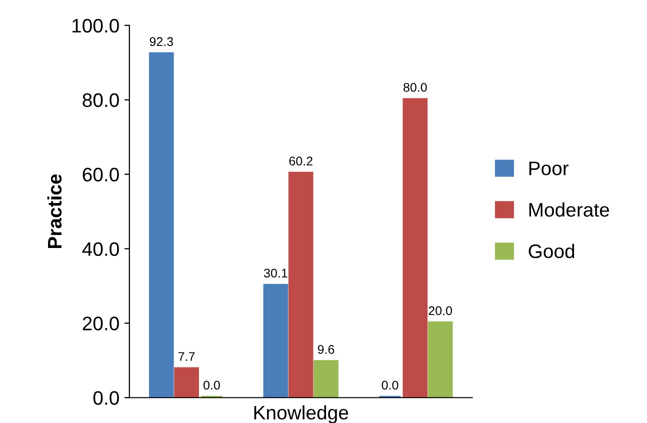 Image resolution: width=647 pixels, height=423 pixels. Describe the element at coordinates (300, 161) in the screenshot. I see `data-label: 60.2` at that location.